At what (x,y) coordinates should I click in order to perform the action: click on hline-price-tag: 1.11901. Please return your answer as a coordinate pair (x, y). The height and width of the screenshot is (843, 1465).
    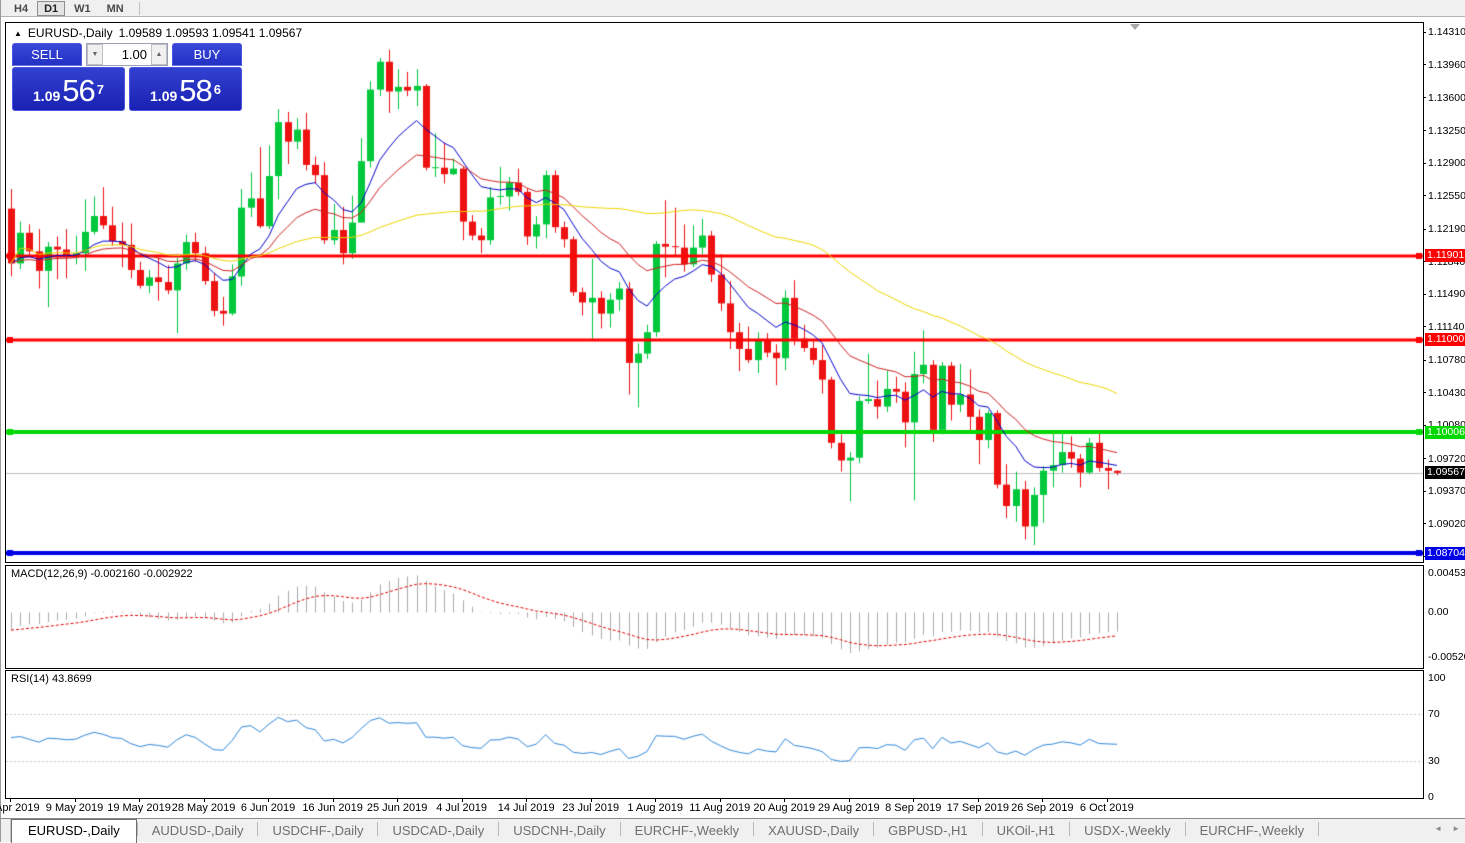
    Looking at the image, I should click on (1445, 256).